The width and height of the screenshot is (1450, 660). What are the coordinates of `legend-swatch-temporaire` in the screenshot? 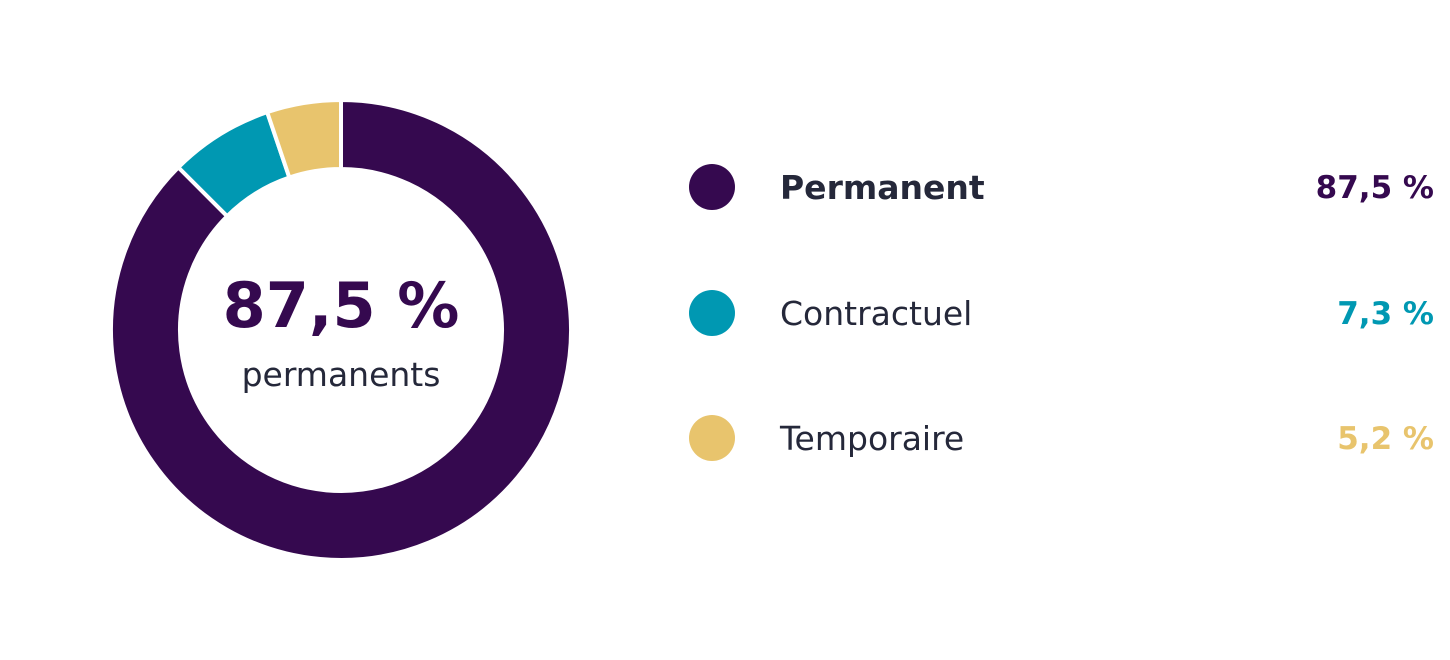 It's located at (712, 438).